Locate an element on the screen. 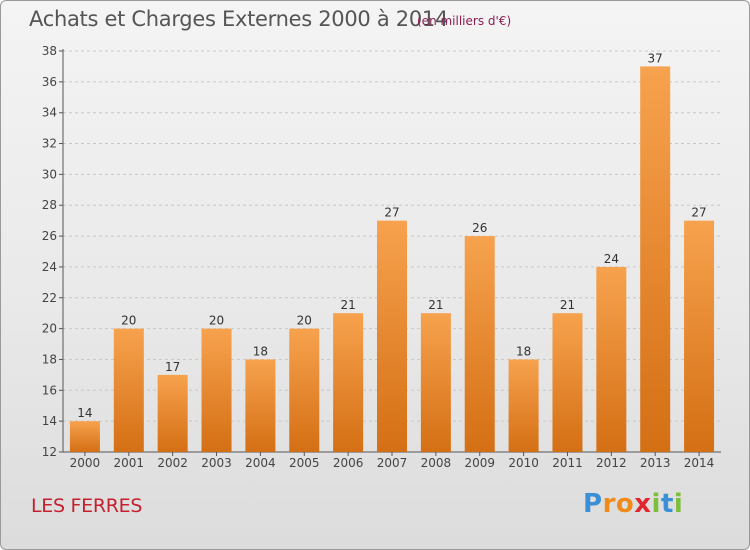 This screenshot has width=750, height=550. data-label: 14 is located at coordinates (84, 413).